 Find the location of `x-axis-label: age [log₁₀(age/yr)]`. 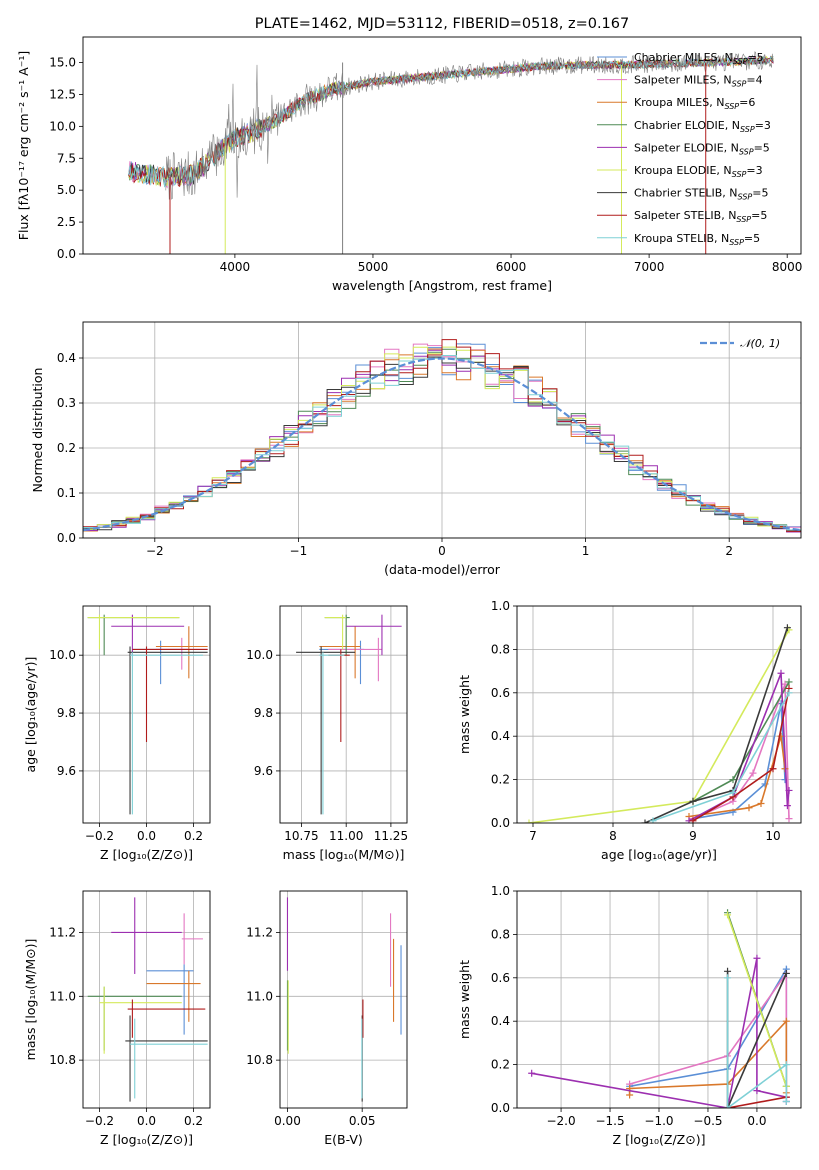

x-axis-label: age [log₁₀(age/yr)] is located at coordinates (659, 854).